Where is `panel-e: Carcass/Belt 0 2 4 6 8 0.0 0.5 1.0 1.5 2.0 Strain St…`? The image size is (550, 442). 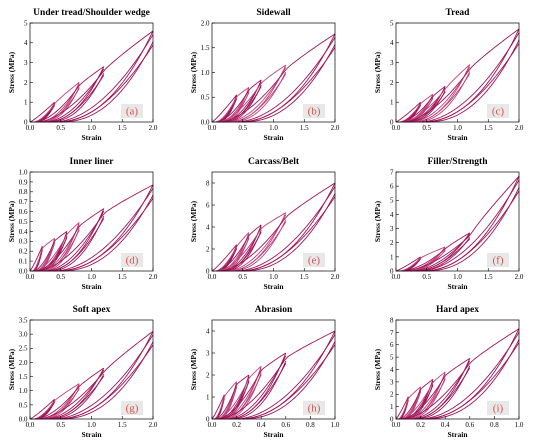 panel-e: Carcass/Belt 0 2 4 6 8 0.0 0.5 1.0 1.5 2.0 Strain St… is located at coordinates (264, 224).